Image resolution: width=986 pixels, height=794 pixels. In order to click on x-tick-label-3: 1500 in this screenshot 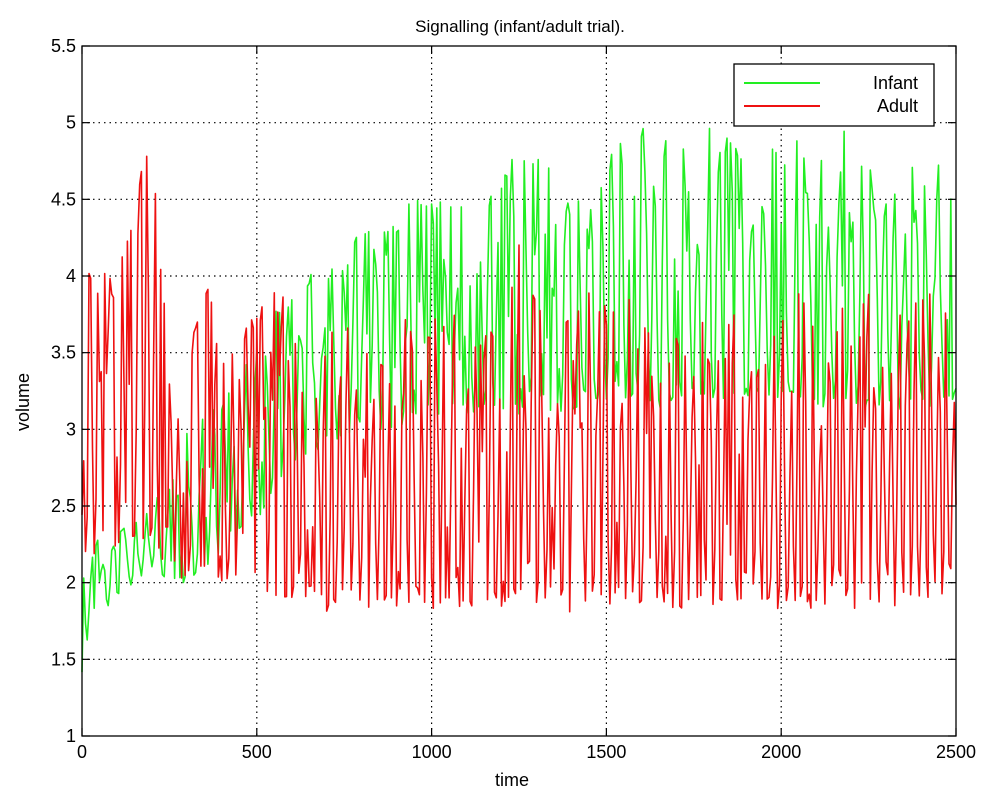, I will do `click(606, 752)`.